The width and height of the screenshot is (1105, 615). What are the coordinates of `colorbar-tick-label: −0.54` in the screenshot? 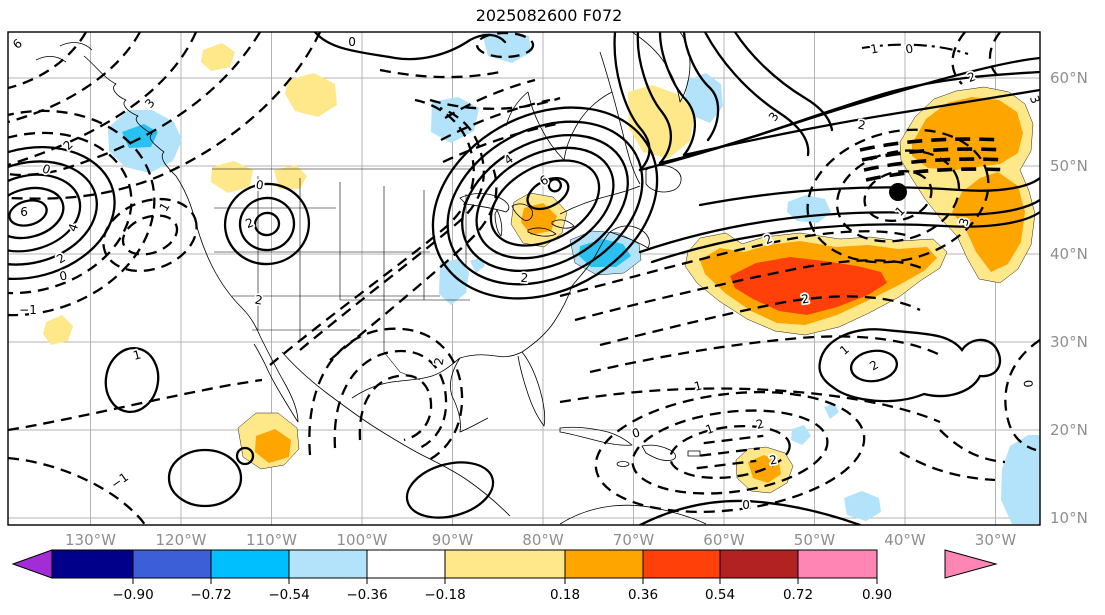 It's located at (288, 595).